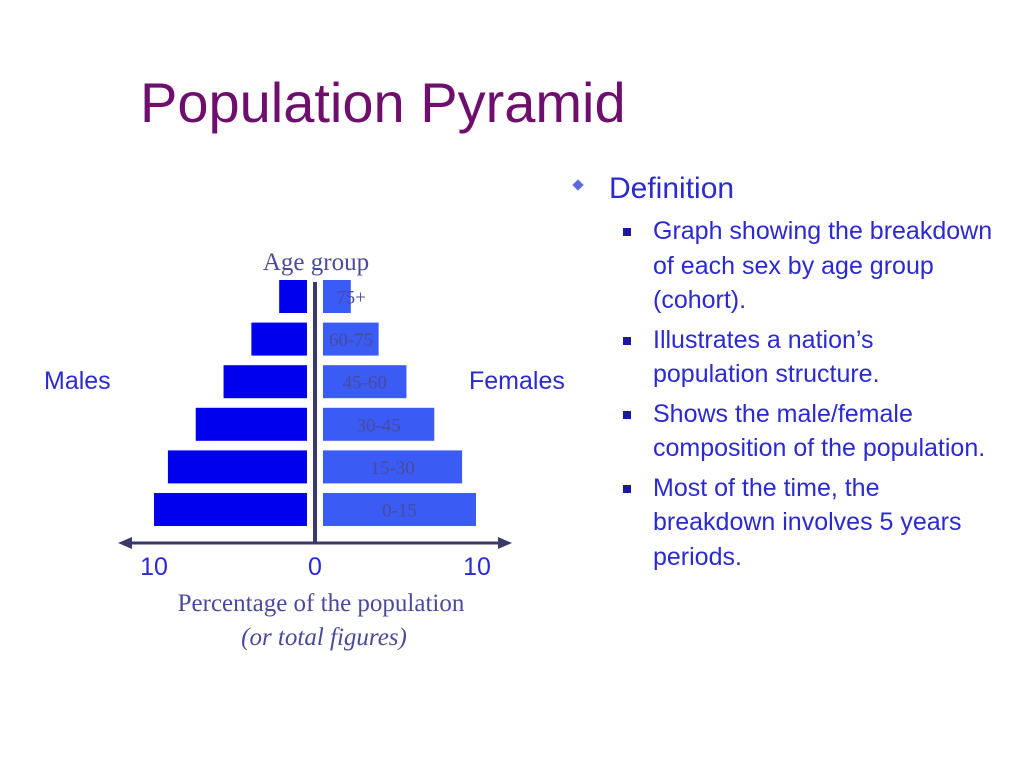  Describe the element at coordinates (316, 262) in the screenshot. I see `age-group-label: Age group` at that location.